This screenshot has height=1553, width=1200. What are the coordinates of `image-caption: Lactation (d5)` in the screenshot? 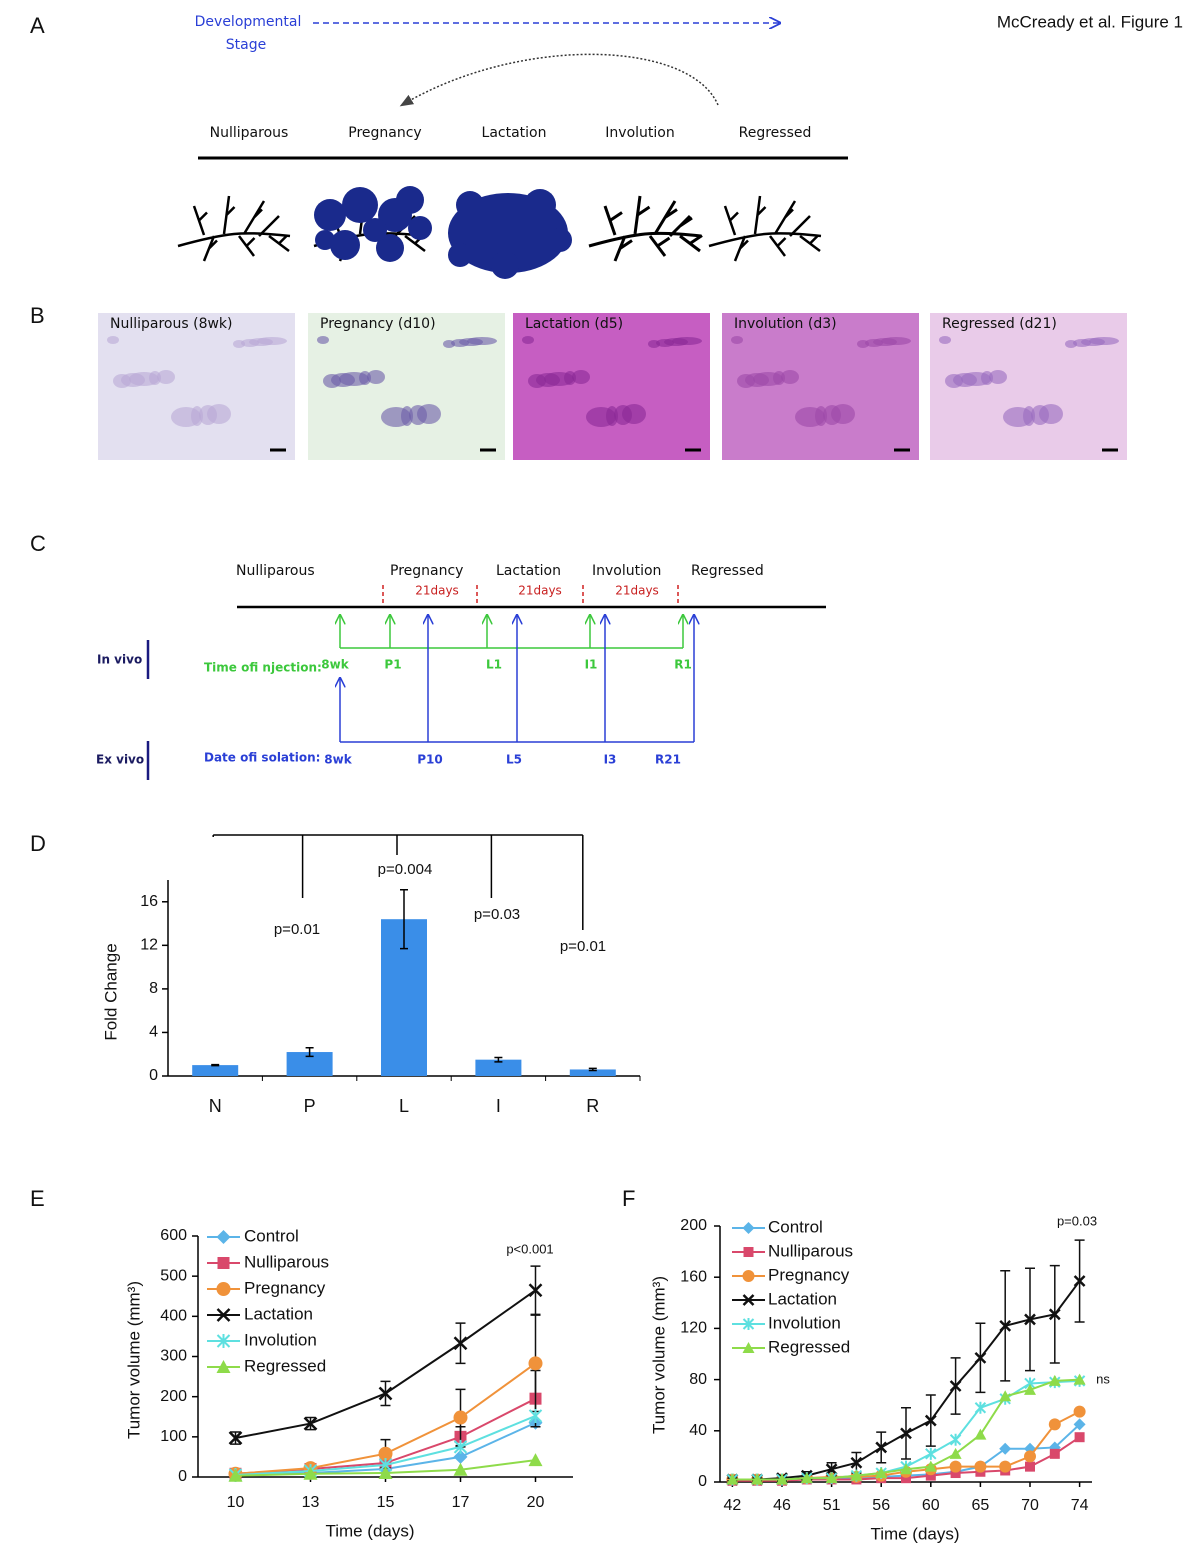 It's located at (574, 324).